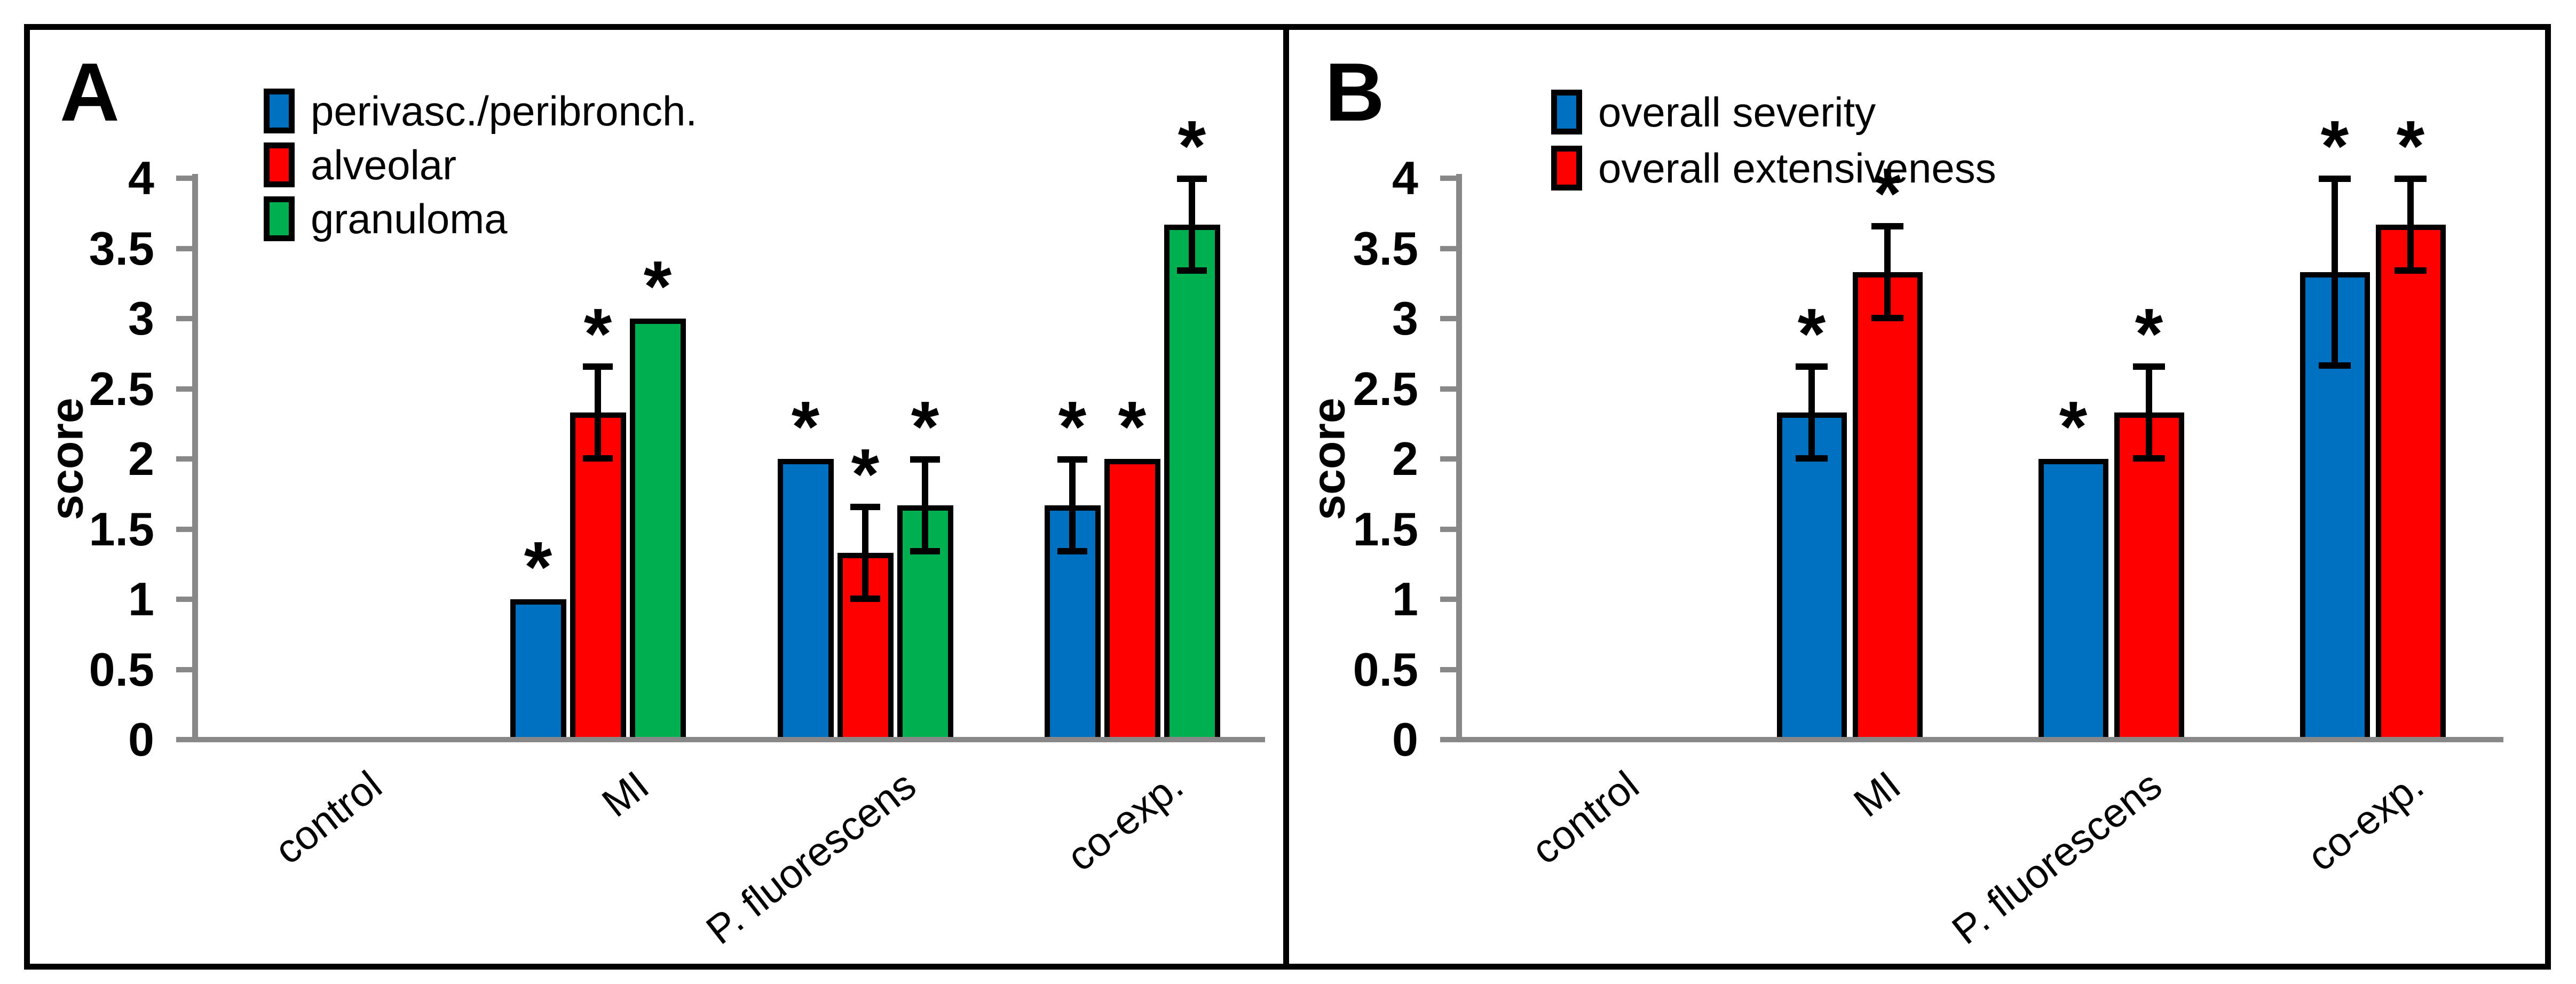 This screenshot has width=2576, height=984. Describe the element at coordinates (384, 164) in the screenshot. I see `legend-label: alveolar` at that location.